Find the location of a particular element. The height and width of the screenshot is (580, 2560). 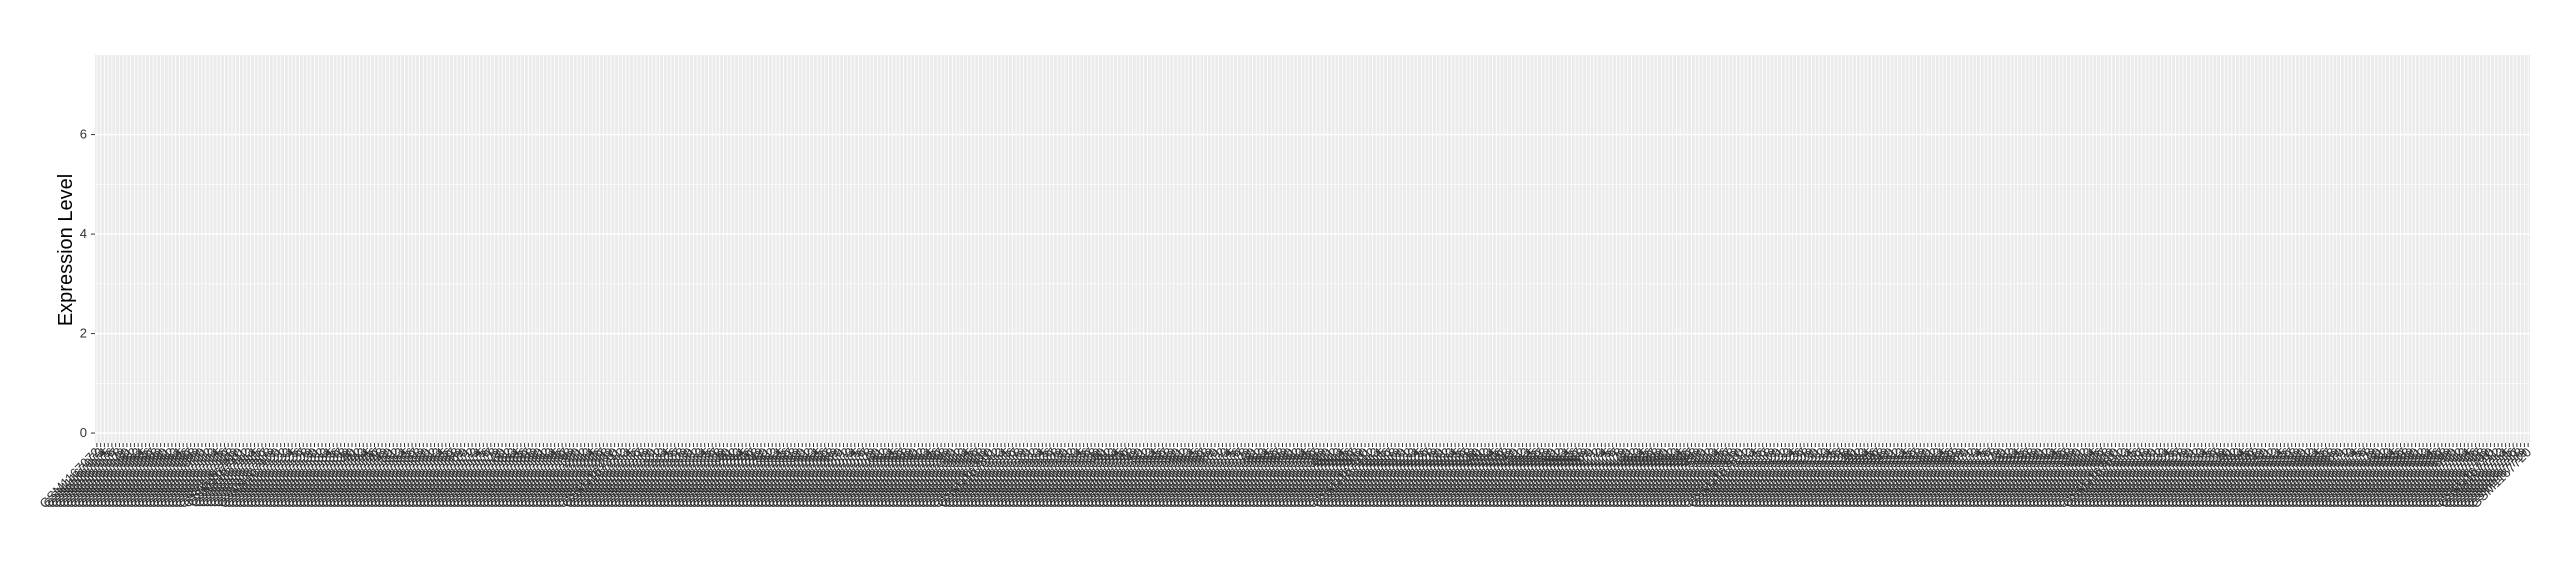

y-tick-label: 2 is located at coordinates (83, 333).